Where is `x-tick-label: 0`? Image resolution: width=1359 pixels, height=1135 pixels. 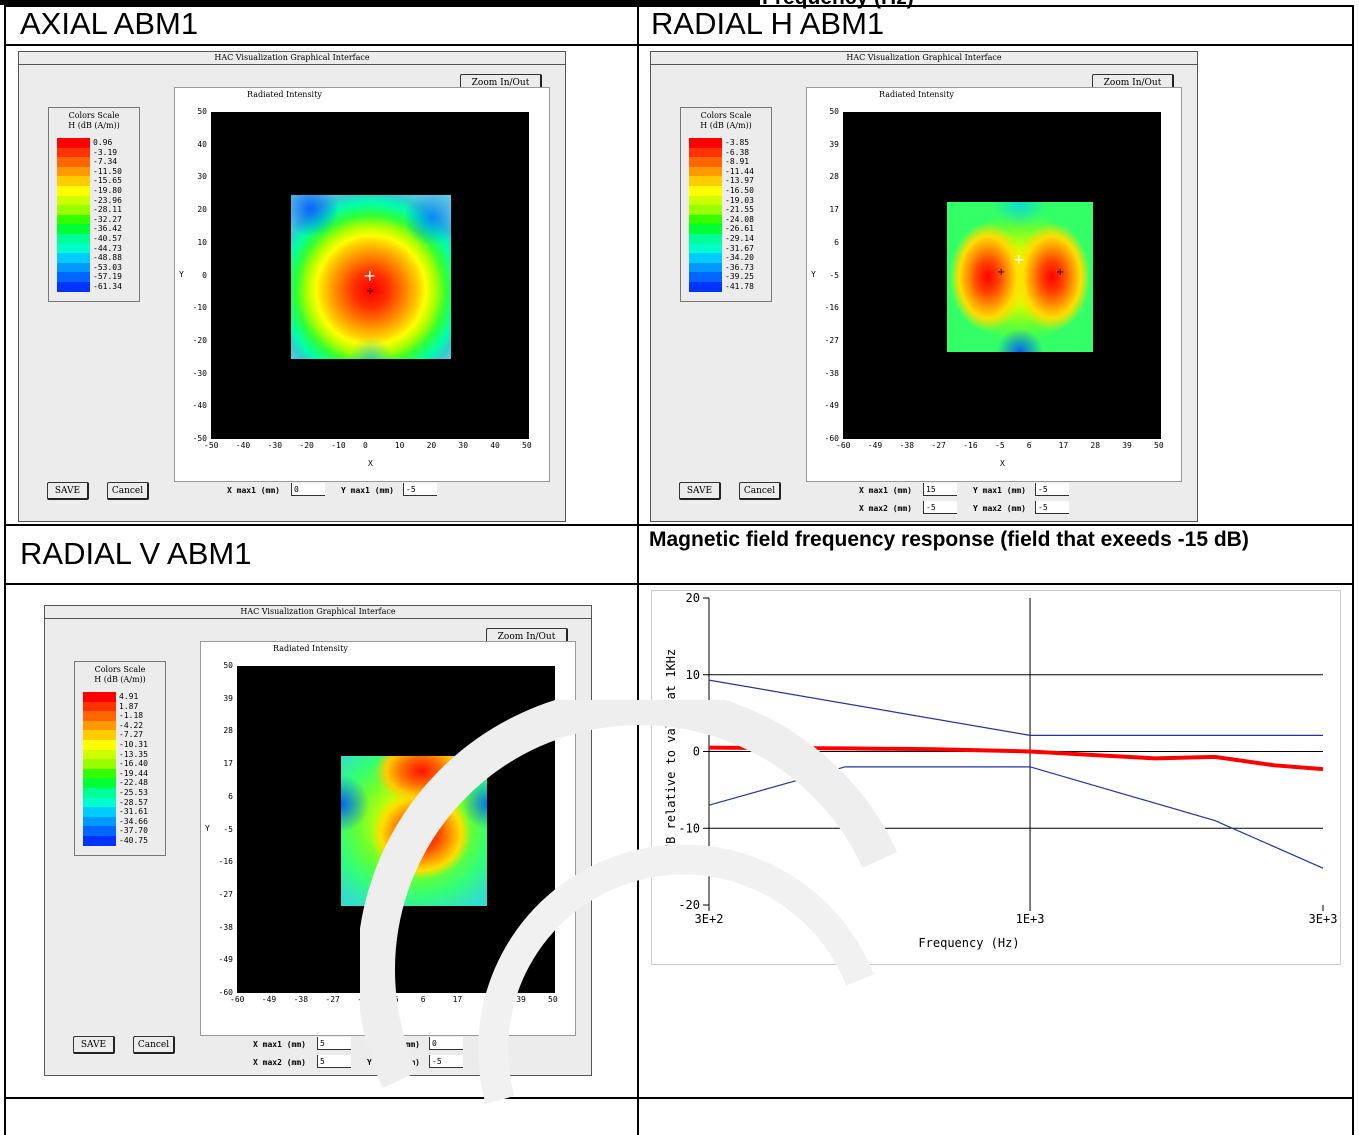
x-tick-label: 0 is located at coordinates (365, 445).